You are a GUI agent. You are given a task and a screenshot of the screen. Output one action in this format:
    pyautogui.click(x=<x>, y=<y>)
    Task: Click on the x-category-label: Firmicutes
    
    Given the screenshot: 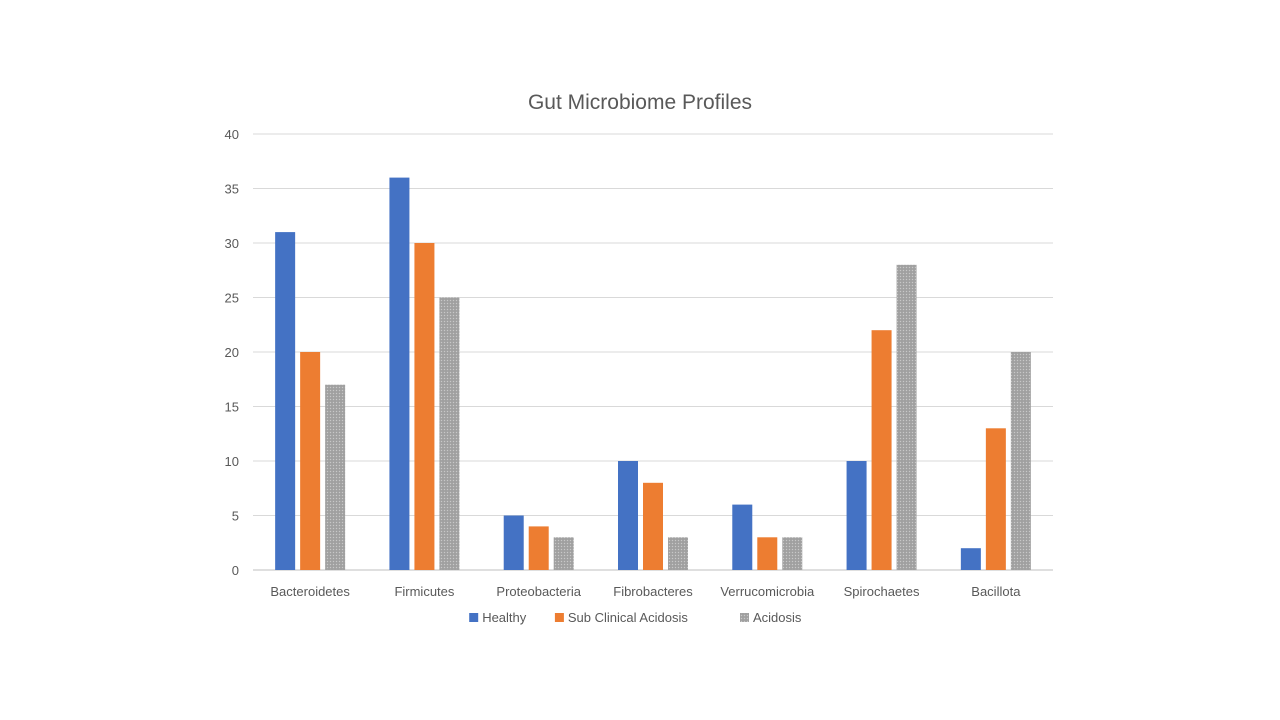 What is the action you would take?
    pyautogui.click(x=424, y=591)
    